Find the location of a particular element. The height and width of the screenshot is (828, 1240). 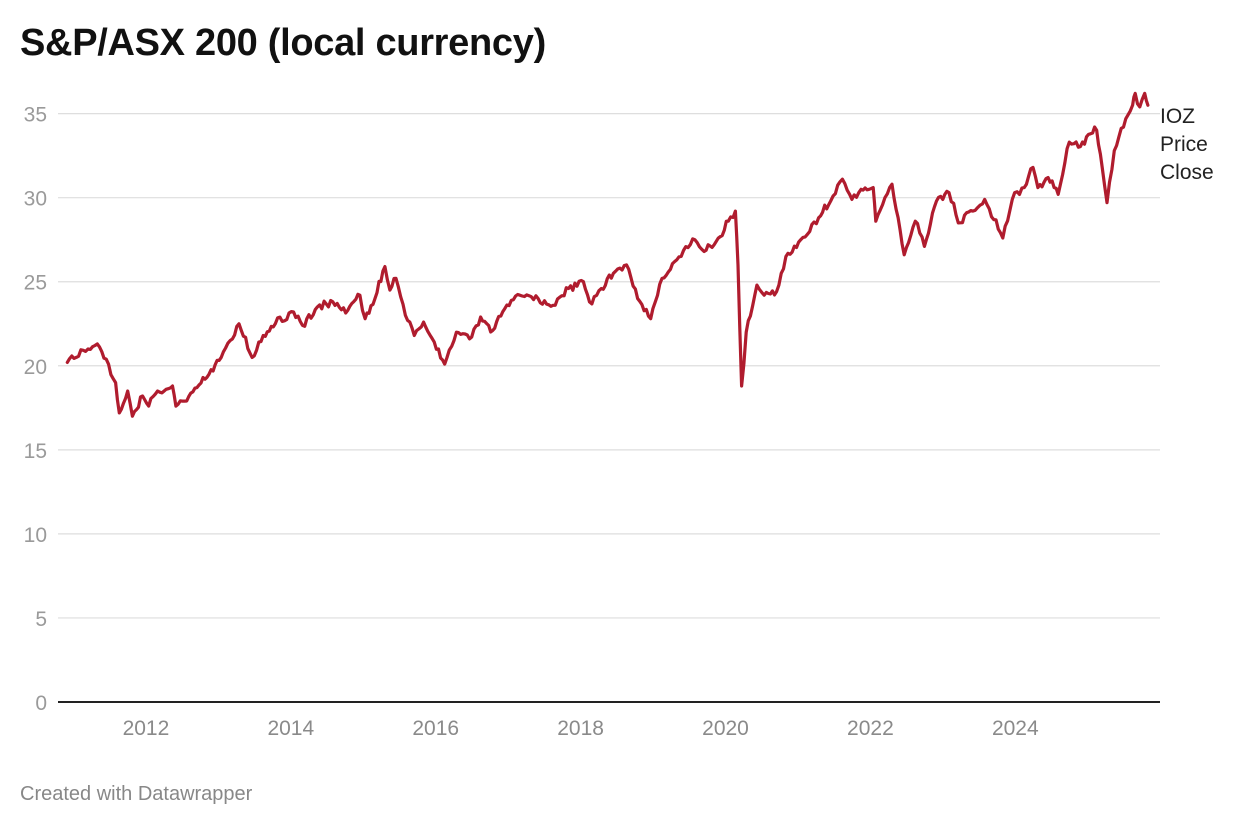

series-labels: IOZ Price Close is located at coordinates (1187, 144).